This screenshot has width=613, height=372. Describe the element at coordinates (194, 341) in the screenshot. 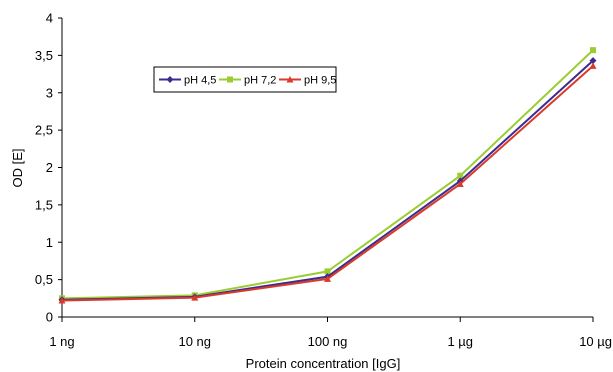

I see `x-tick-label: 10 ng` at that location.